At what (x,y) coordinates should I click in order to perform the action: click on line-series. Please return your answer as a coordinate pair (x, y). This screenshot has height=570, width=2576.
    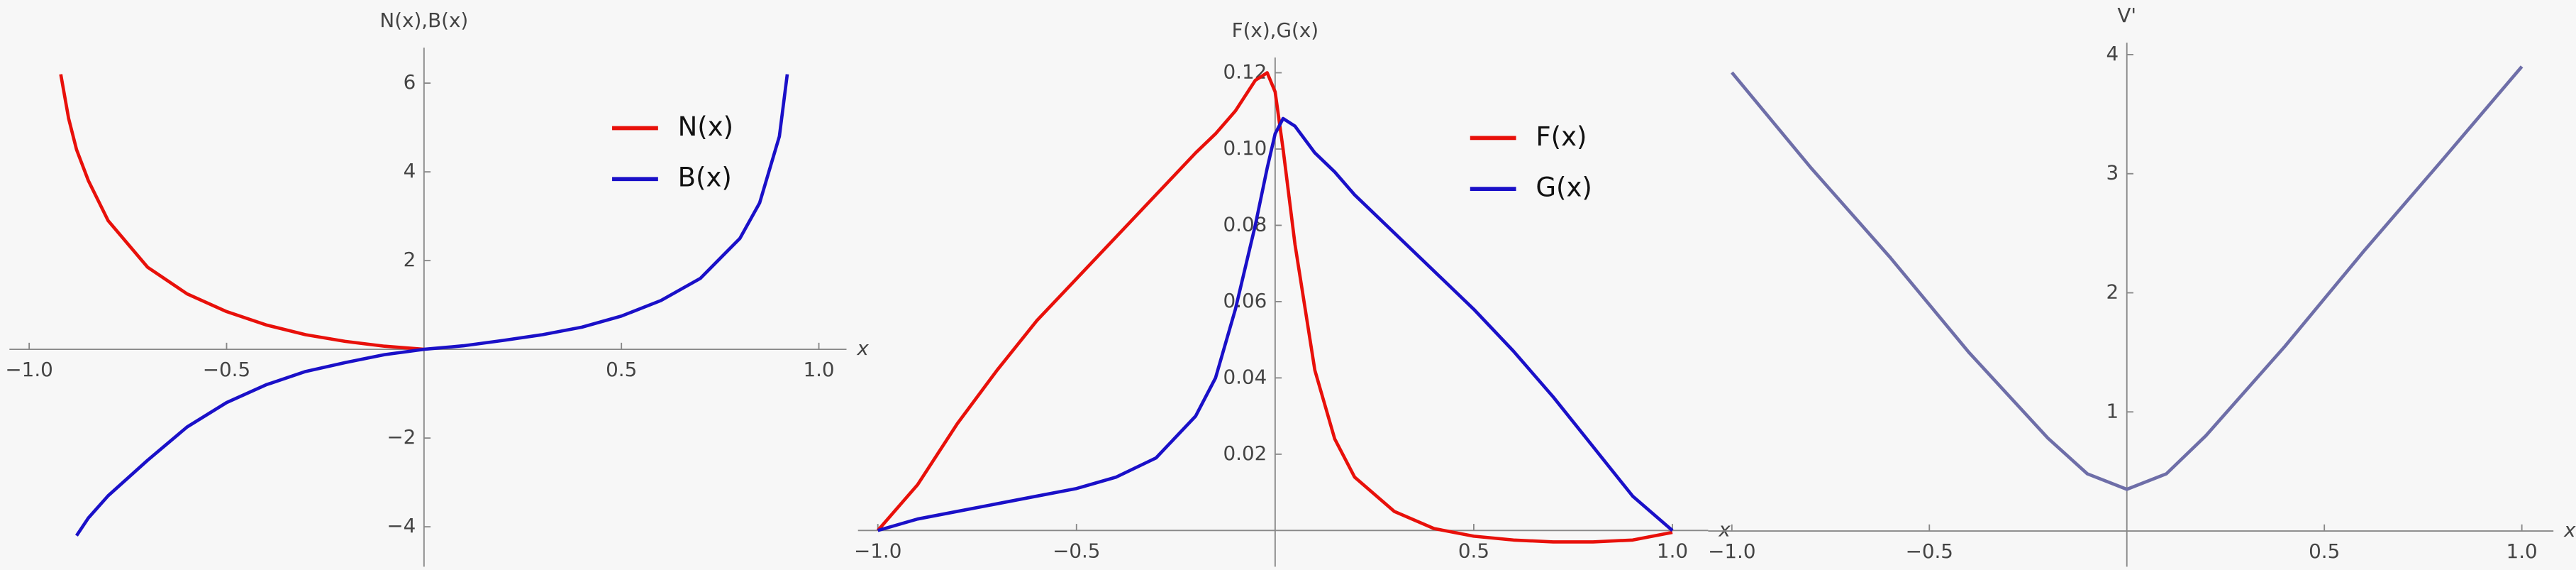
    Looking at the image, I should click on (242, 212).